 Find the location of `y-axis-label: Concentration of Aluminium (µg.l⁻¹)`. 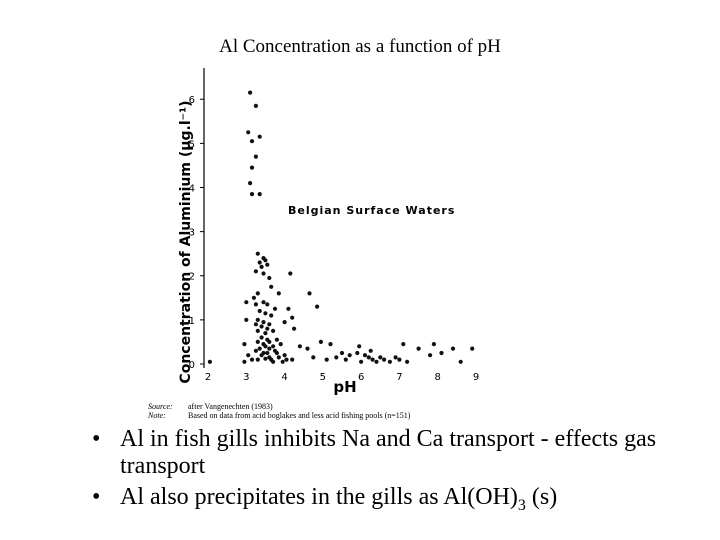

y-axis-label: Concentration of Aluminium (µg.l⁻¹) is located at coordinates (186, 241).